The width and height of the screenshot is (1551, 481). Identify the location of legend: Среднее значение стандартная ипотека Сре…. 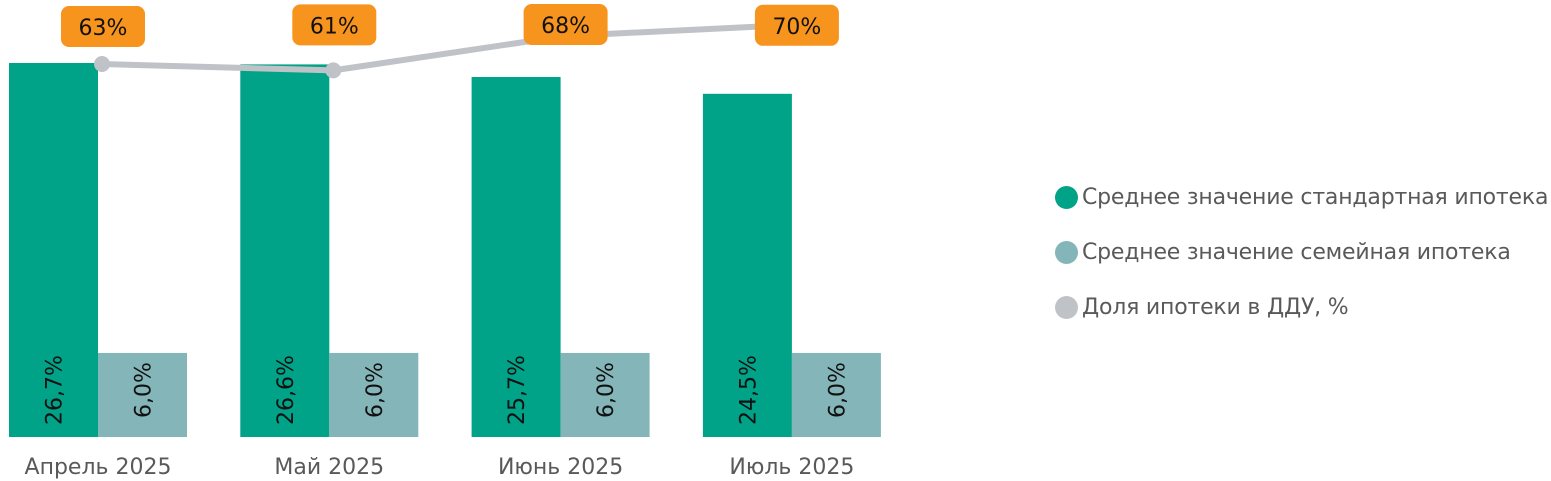
(1301, 252).